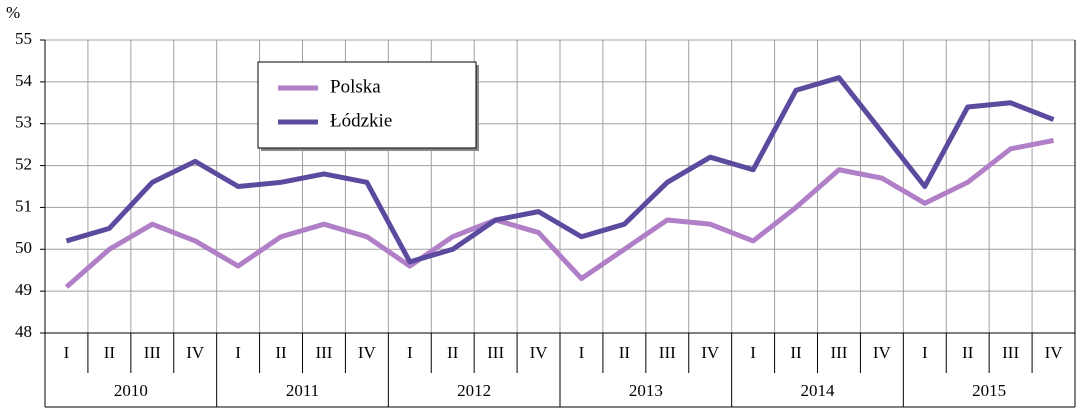 The width and height of the screenshot is (1086, 408). Describe the element at coordinates (131, 390) in the screenshot. I see `group-label: 2010` at that location.